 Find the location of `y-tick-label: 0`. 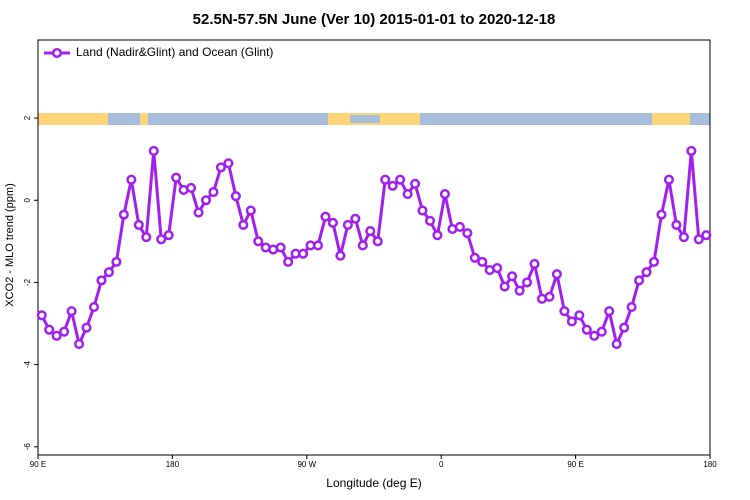

y-tick-label: 0 is located at coordinates (27, 199).